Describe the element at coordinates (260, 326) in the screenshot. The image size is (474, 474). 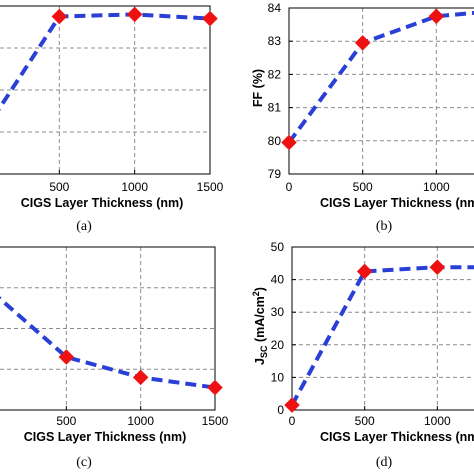
I see `ylabel-d: JSC (mA/cm2)` at that location.